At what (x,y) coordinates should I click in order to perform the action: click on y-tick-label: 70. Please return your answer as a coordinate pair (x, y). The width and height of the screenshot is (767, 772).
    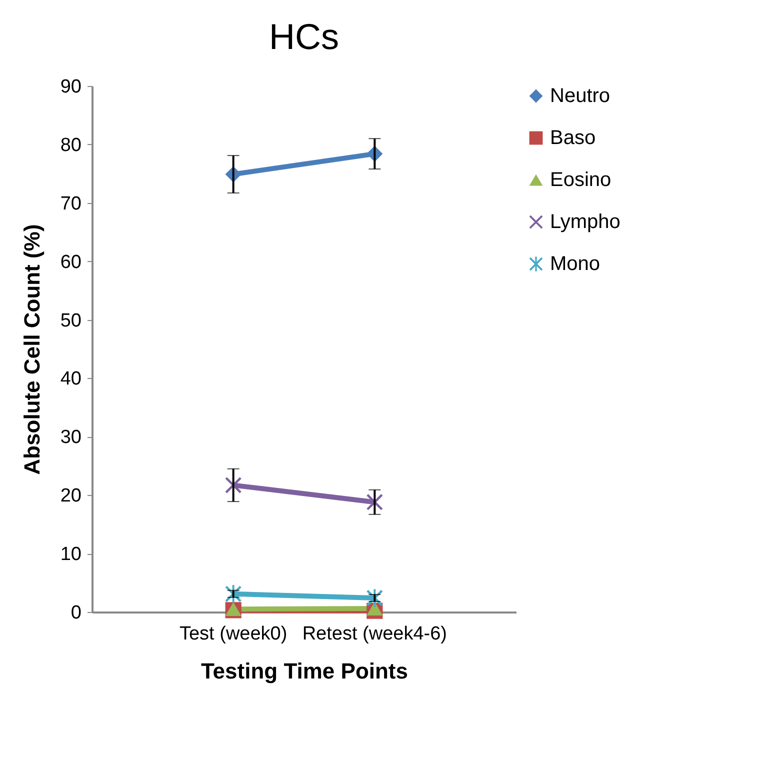
    Looking at the image, I should click on (71, 203).